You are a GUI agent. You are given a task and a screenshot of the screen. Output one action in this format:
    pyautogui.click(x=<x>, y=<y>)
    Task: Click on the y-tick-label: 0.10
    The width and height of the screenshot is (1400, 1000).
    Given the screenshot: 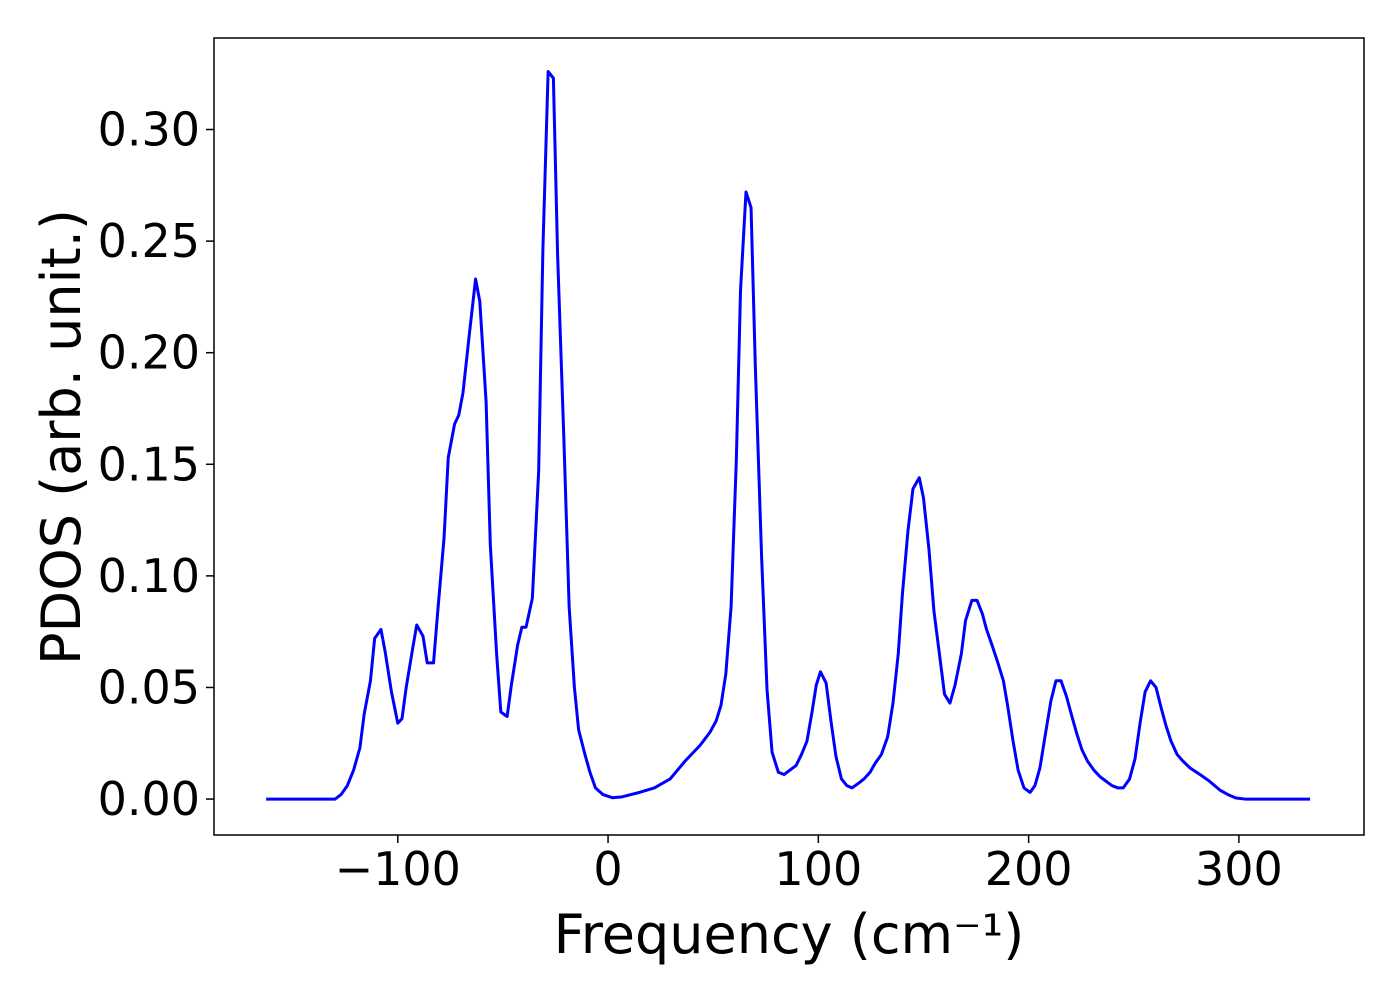 What is the action you would take?
    pyautogui.click(x=149, y=576)
    